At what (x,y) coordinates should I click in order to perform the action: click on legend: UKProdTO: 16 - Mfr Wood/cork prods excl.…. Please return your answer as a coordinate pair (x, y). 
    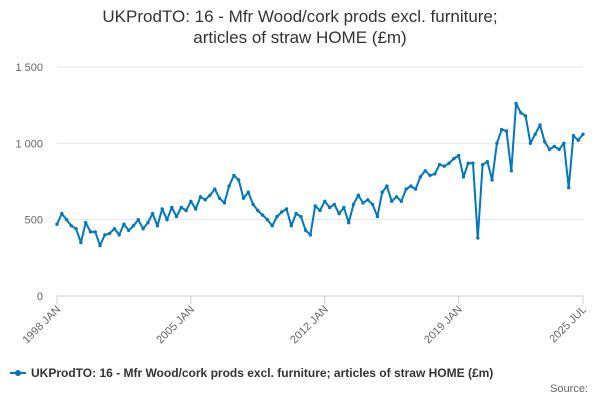
    Looking at the image, I should click on (251, 373).